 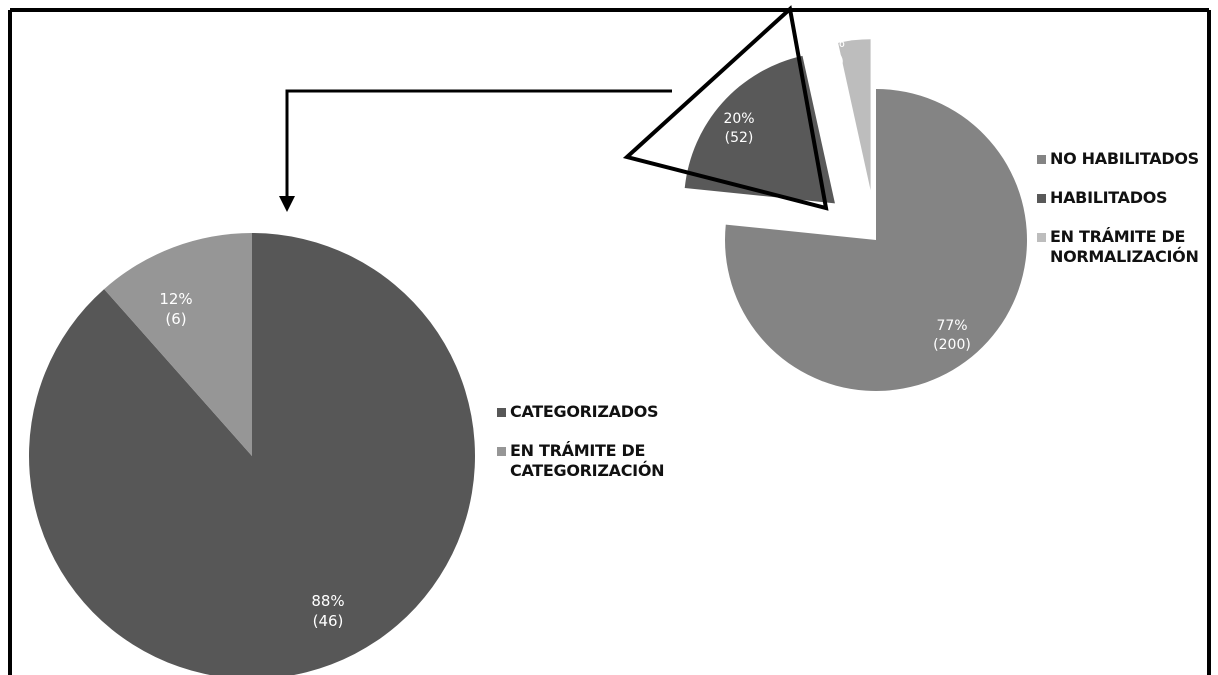 I want to click on legend-item-en-tramite-normalizacion: EN TRÁMITE DE NORMALIZACIÓN, so click(x=1118, y=247).